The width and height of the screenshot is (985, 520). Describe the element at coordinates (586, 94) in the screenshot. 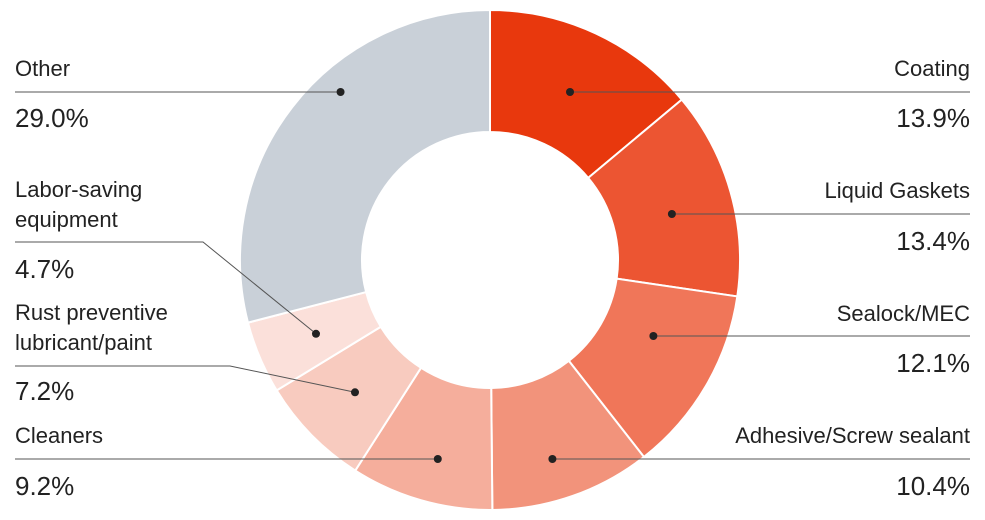

I see `slice-coating` at that location.